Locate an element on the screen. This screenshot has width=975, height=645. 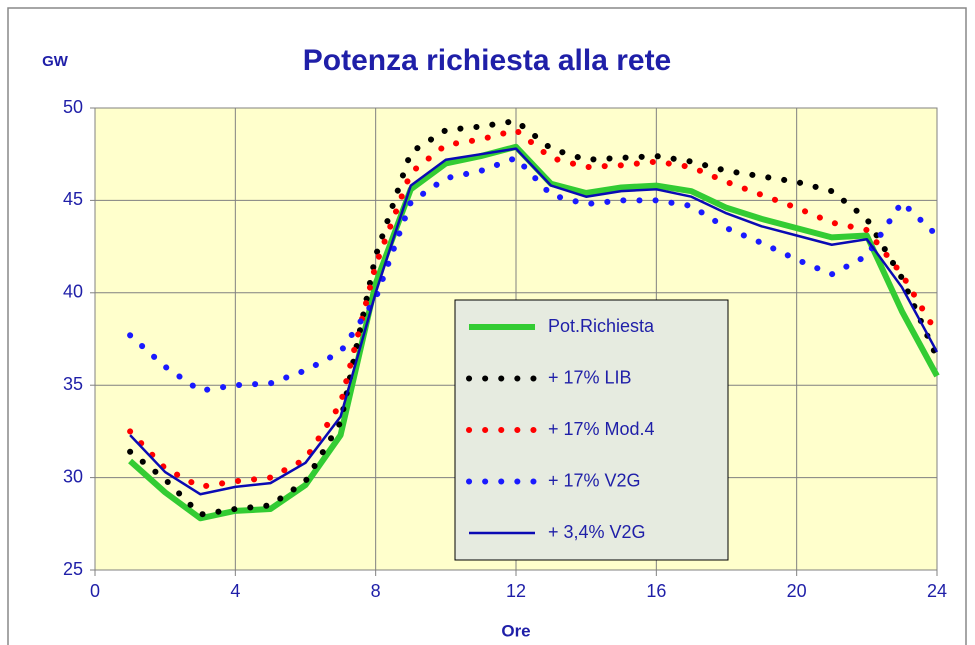
legend-label: + 3,4% V2G is located at coordinates (597, 532).